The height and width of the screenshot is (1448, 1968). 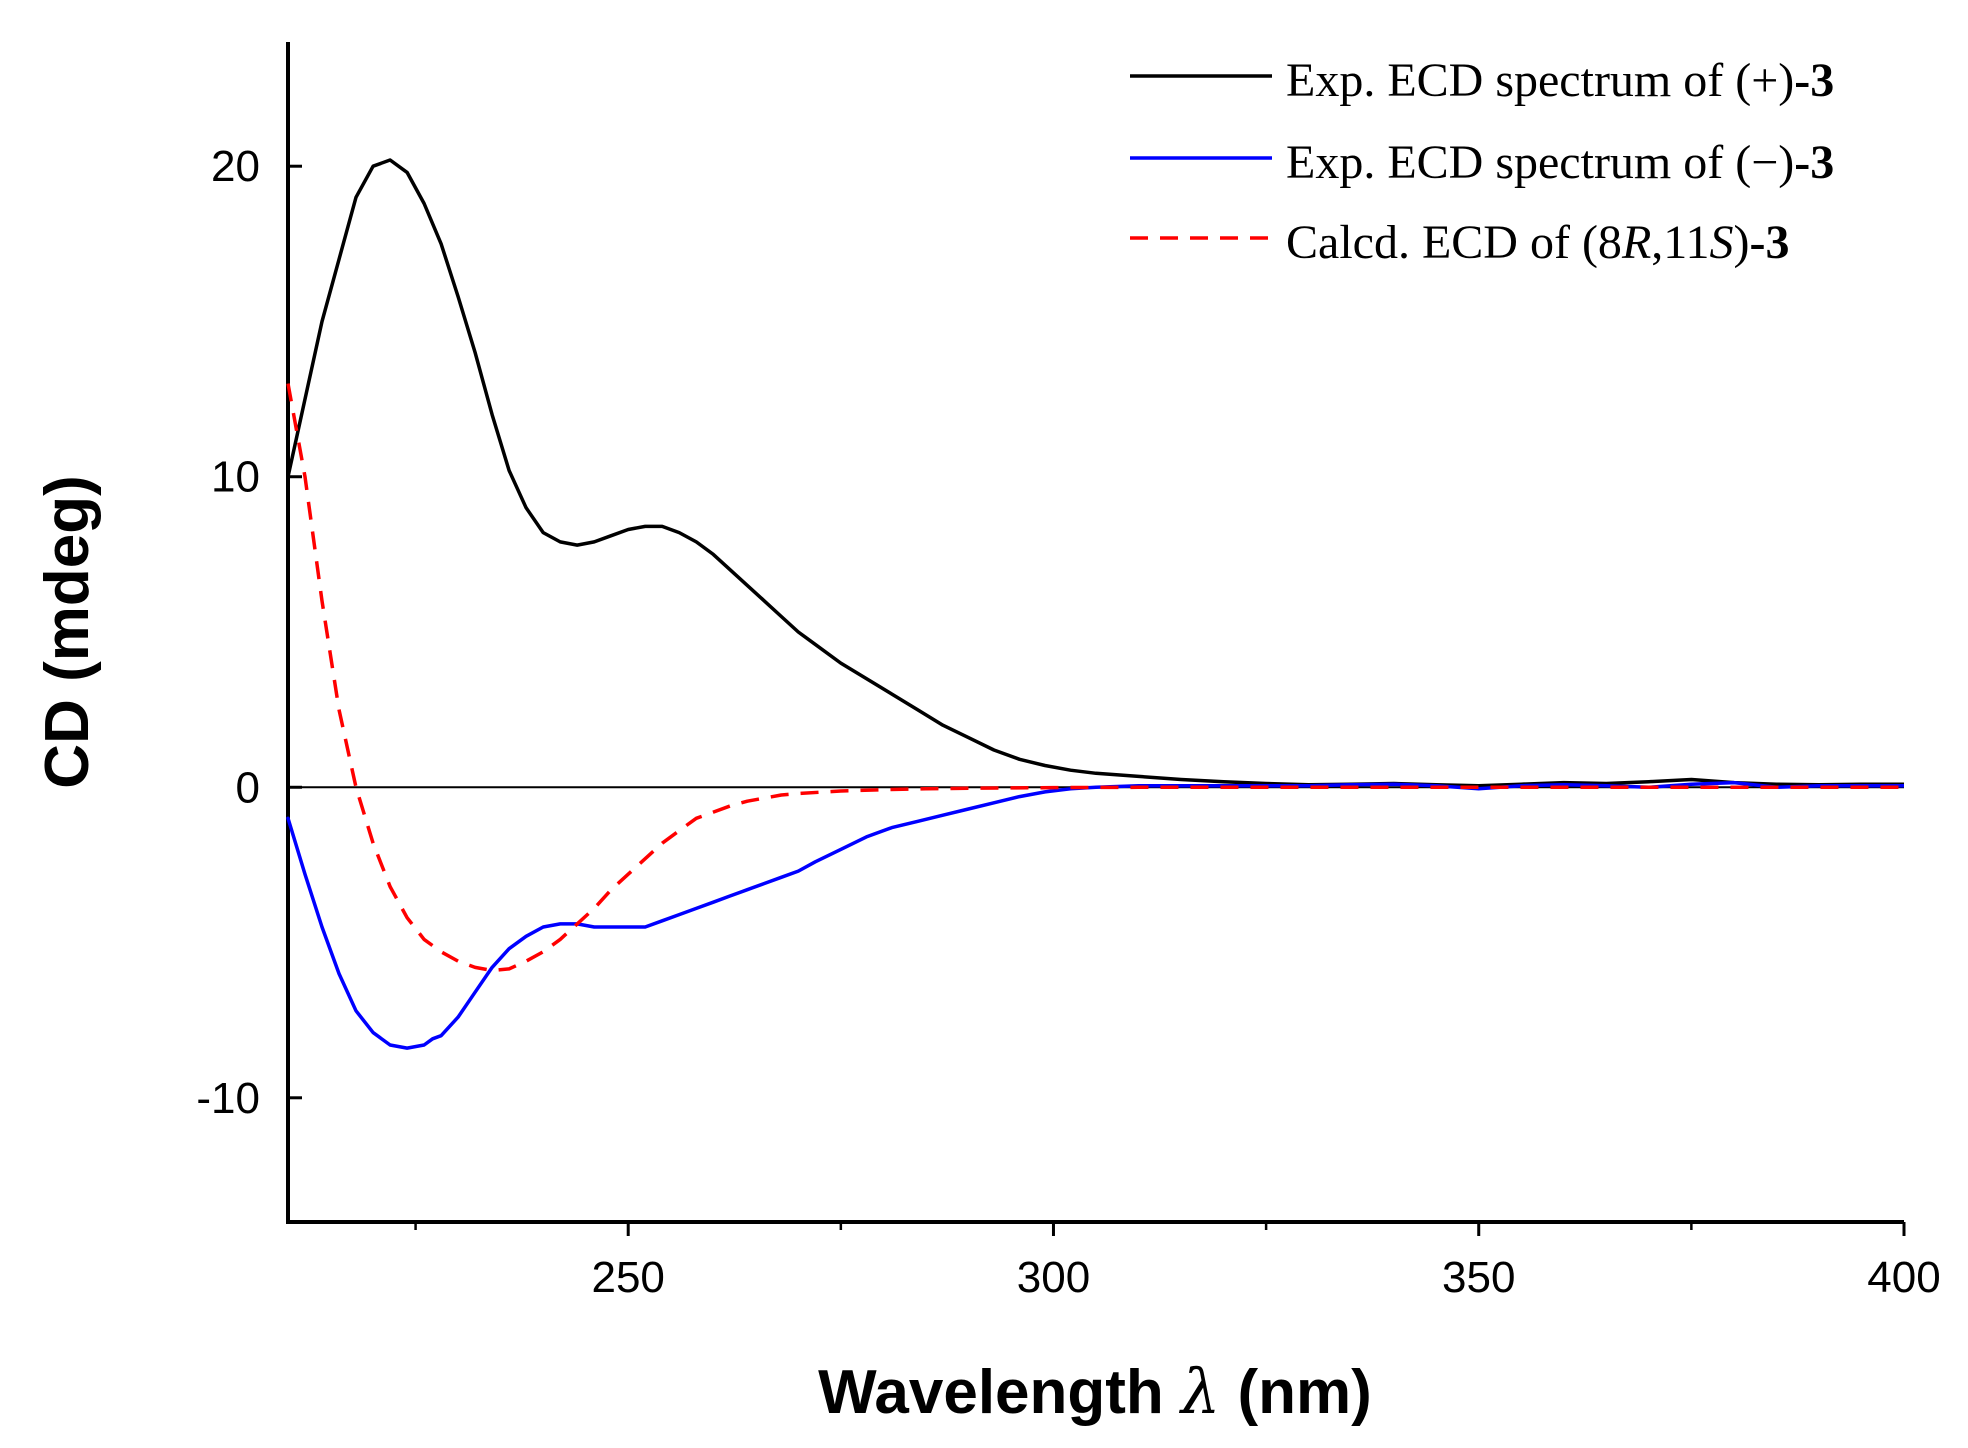 What do you see at coordinates (1199, 1391) in the screenshot?
I see `x-axis-title-symbol: λ` at bounding box center [1199, 1391].